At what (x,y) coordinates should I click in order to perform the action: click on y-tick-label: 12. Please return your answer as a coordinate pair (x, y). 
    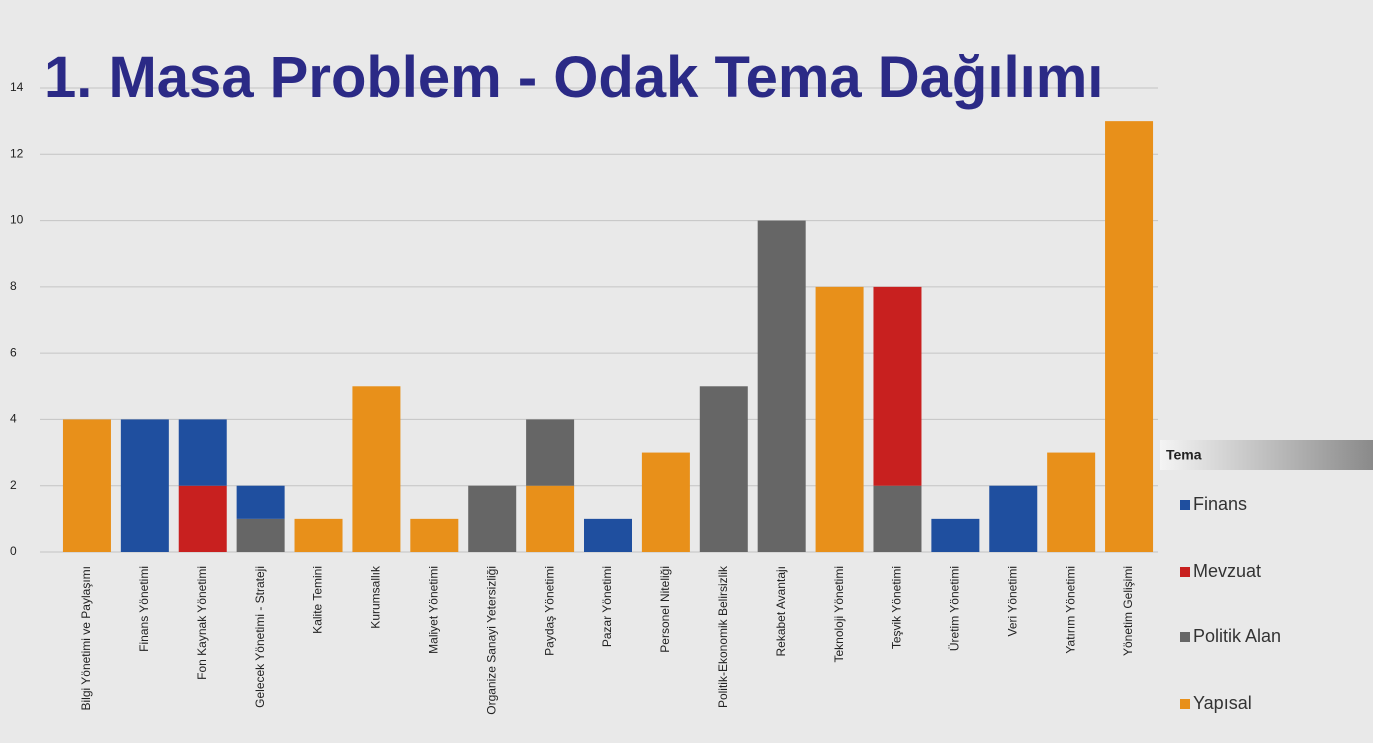
    Looking at the image, I should click on (17, 153).